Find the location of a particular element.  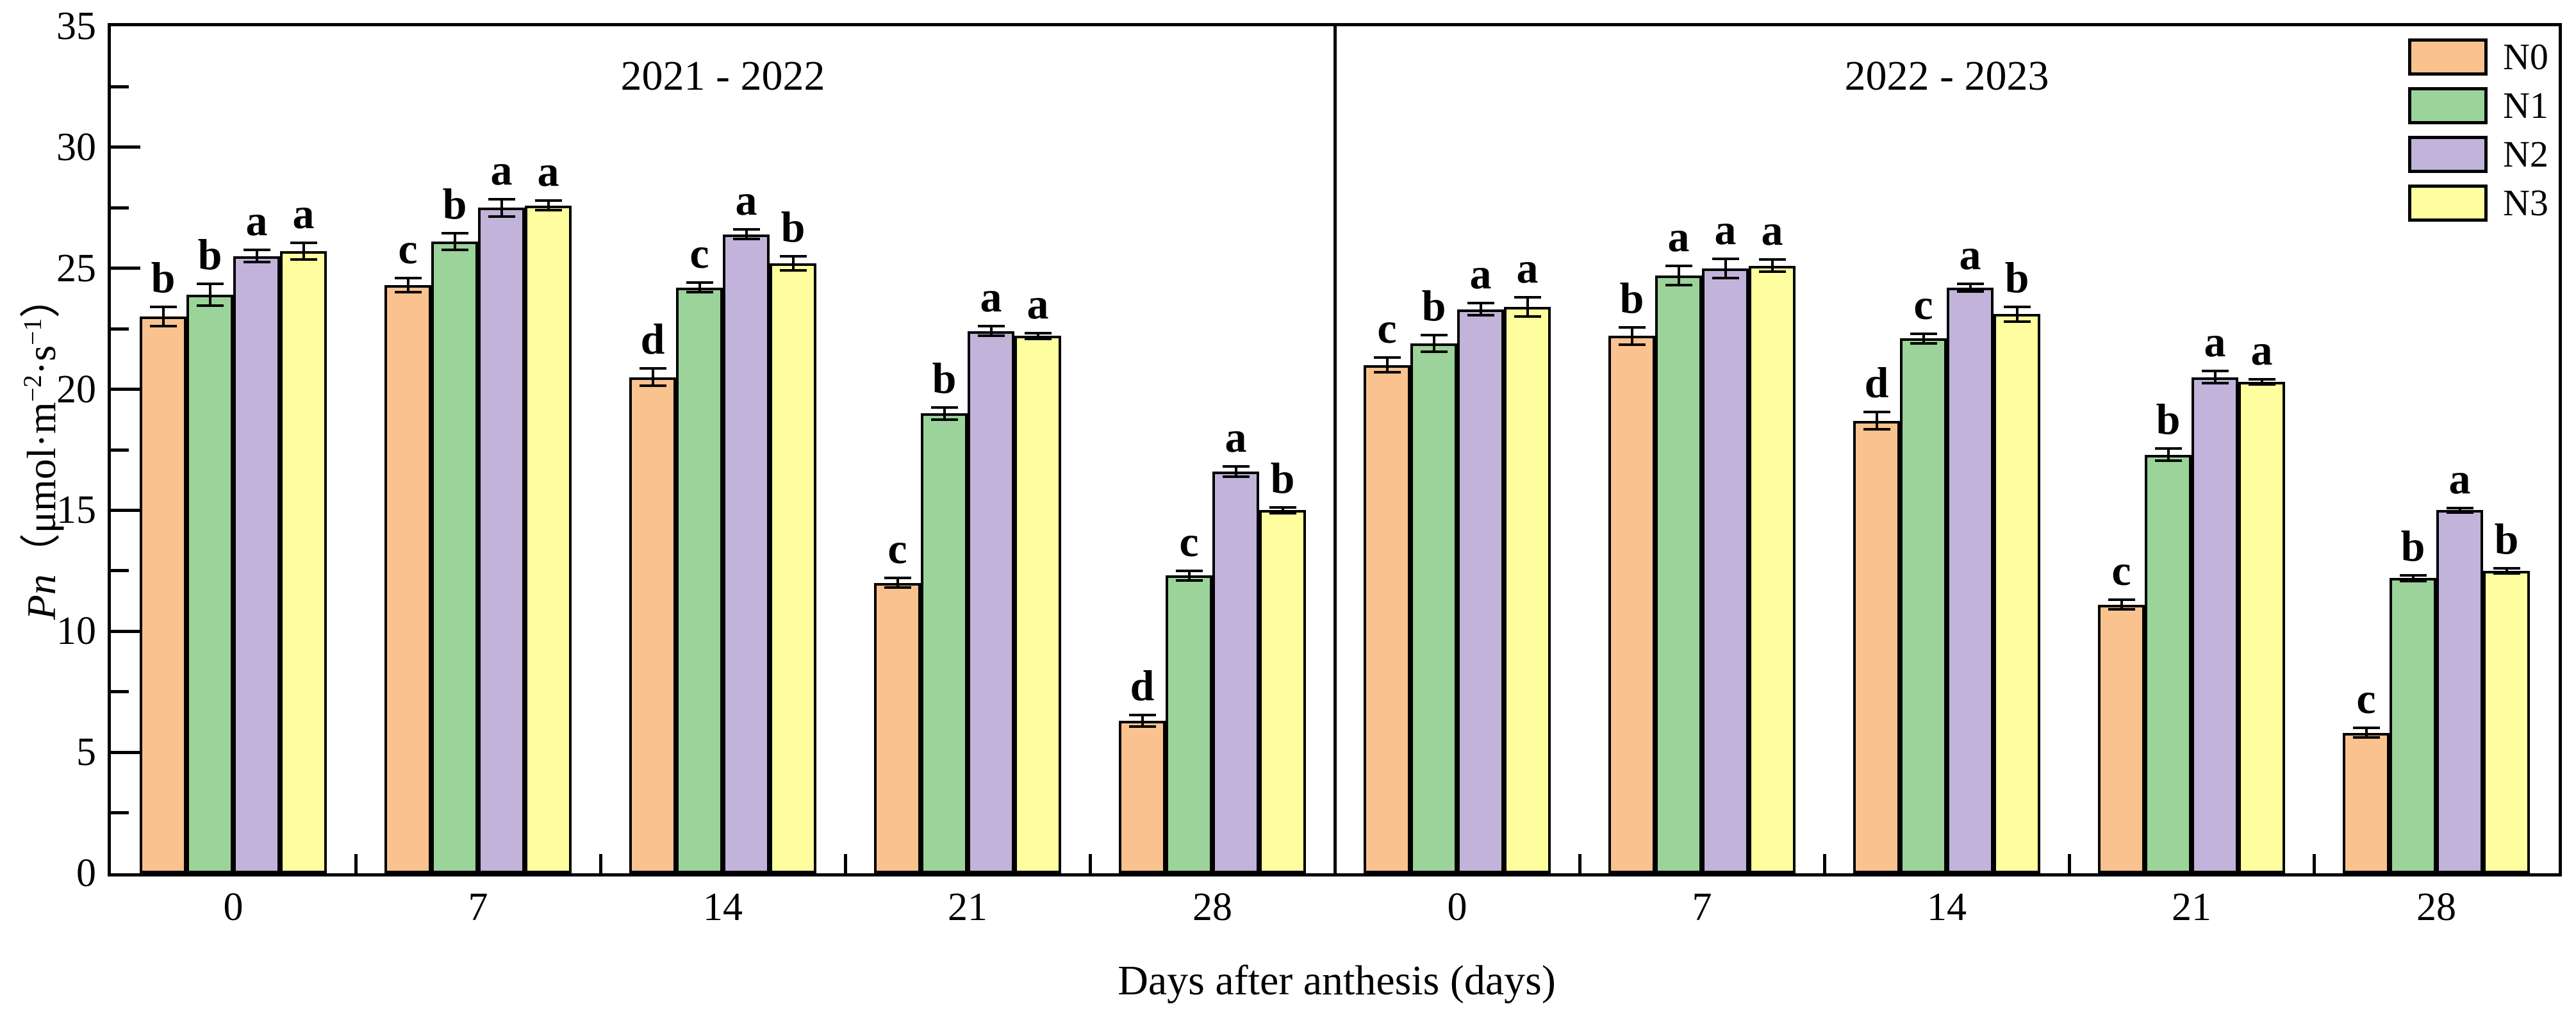

legend-item-N3: N3 is located at coordinates (2478, 203).